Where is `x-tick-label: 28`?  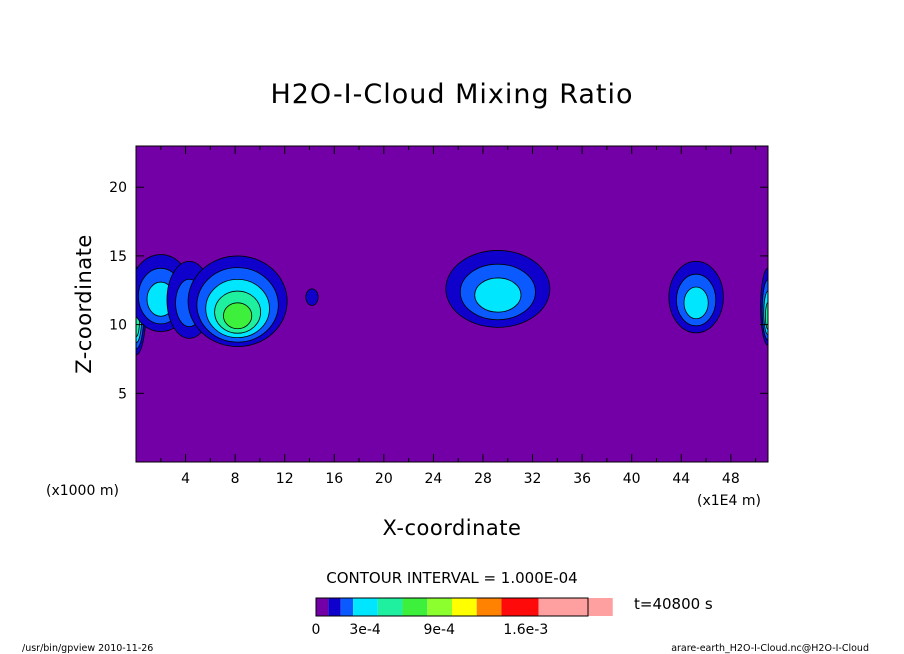
x-tick-label: 28 is located at coordinates (483, 479).